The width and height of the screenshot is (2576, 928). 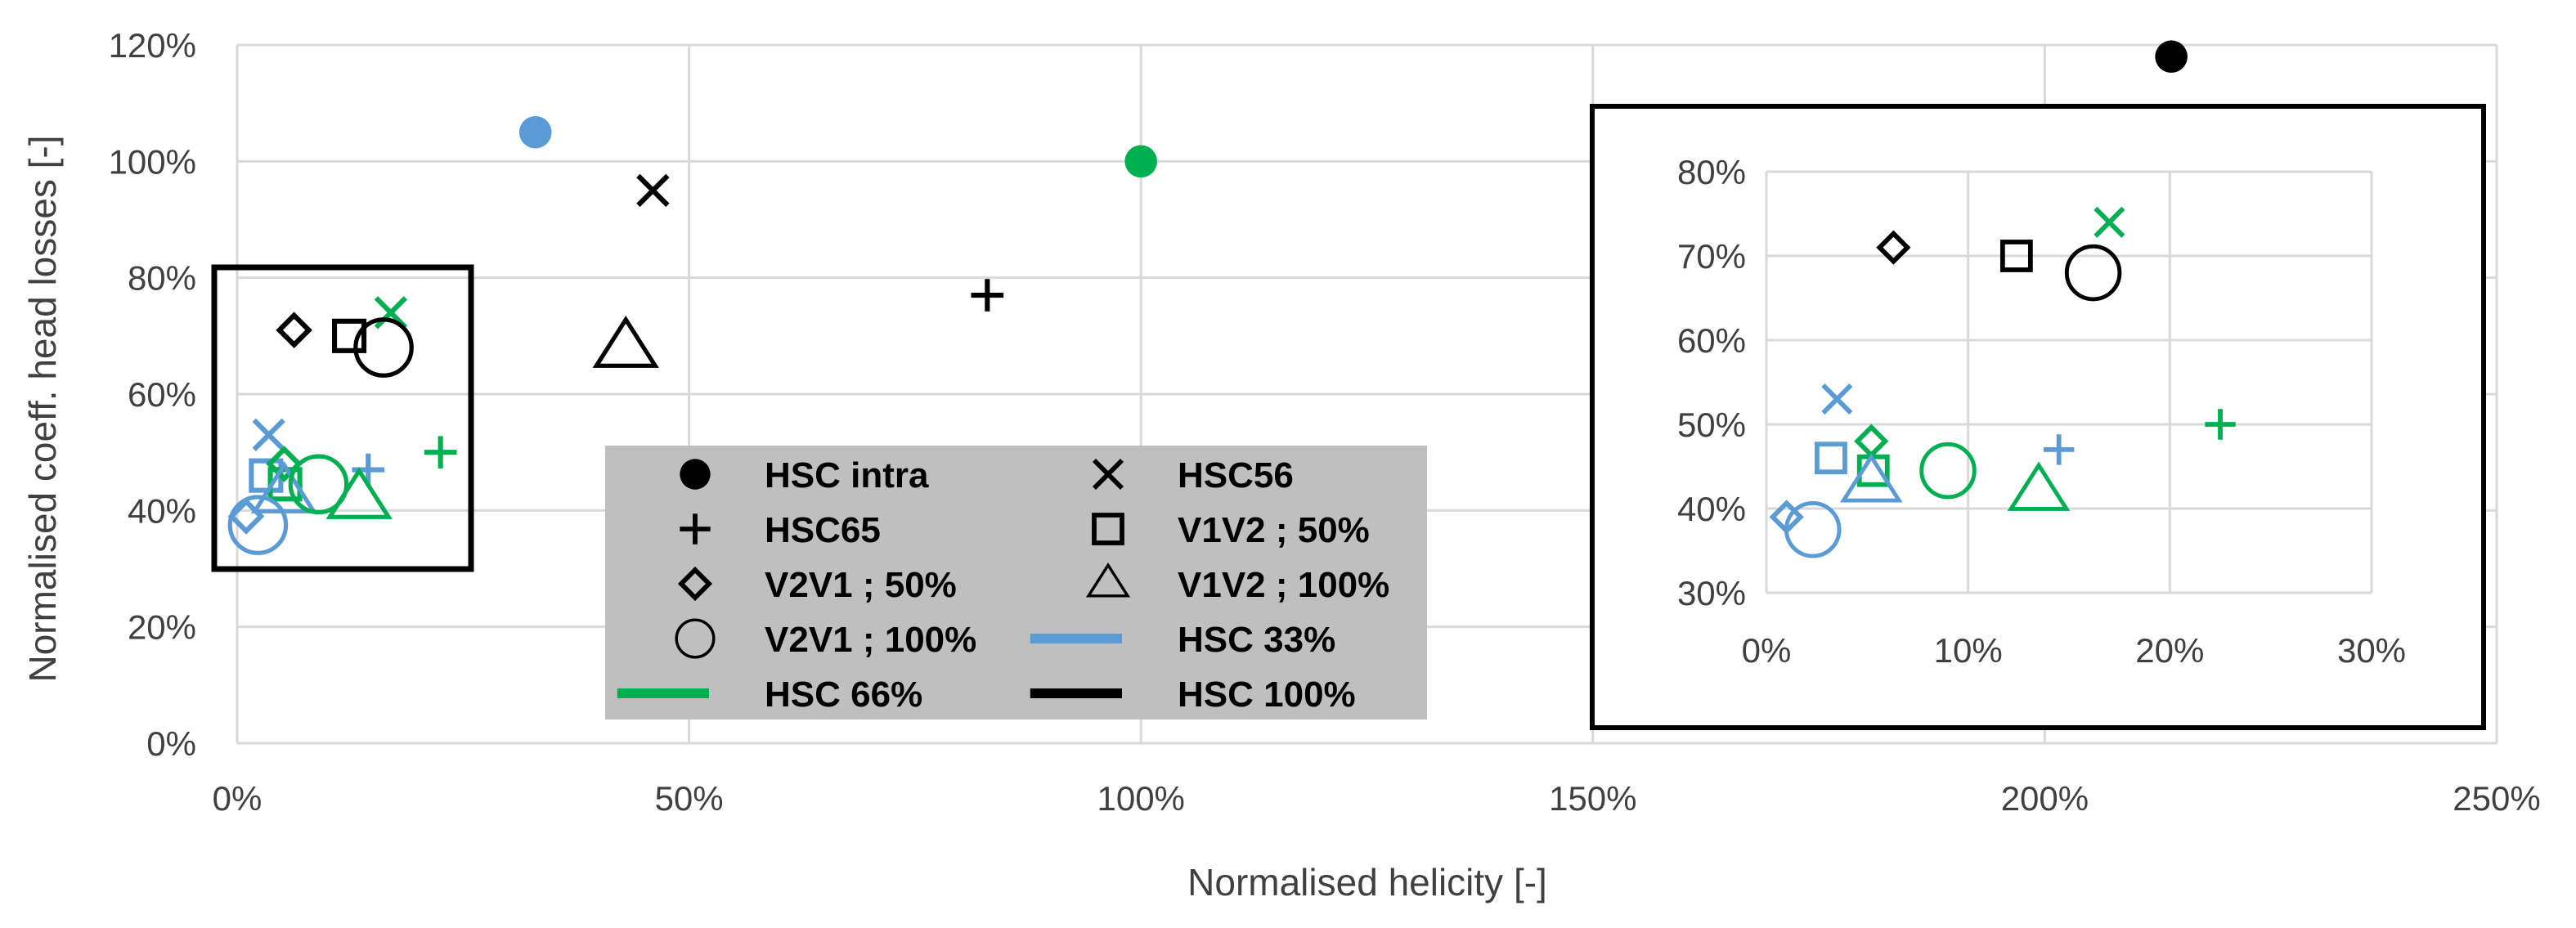 I want to click on inset-x-tick-label: 0%, so click(x=1767, y=650).